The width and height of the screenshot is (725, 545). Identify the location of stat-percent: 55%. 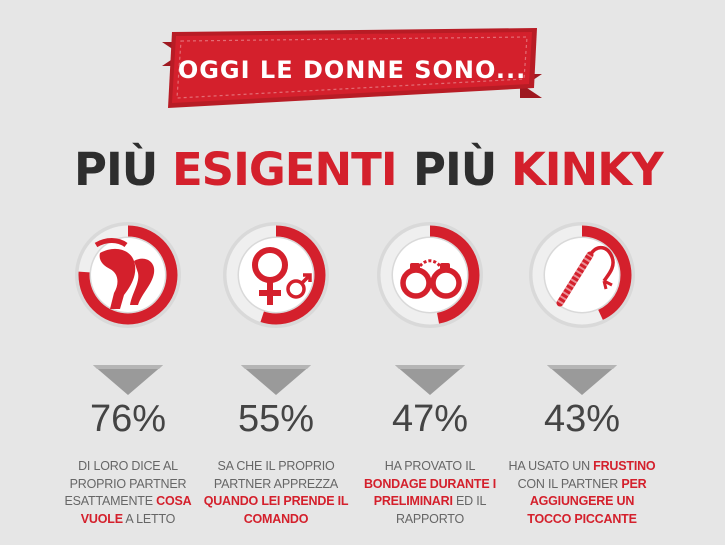
(276, 419).